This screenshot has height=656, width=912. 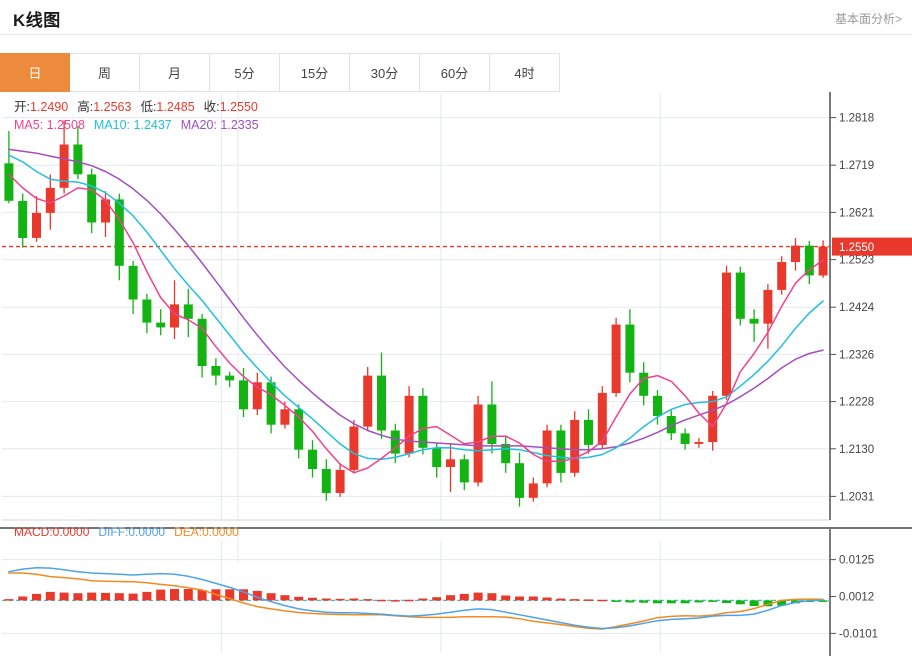 What do you see at coordinates (37, 20) in the screenshot?
I see `page-title: K线图` at bounding box center [37, 20].